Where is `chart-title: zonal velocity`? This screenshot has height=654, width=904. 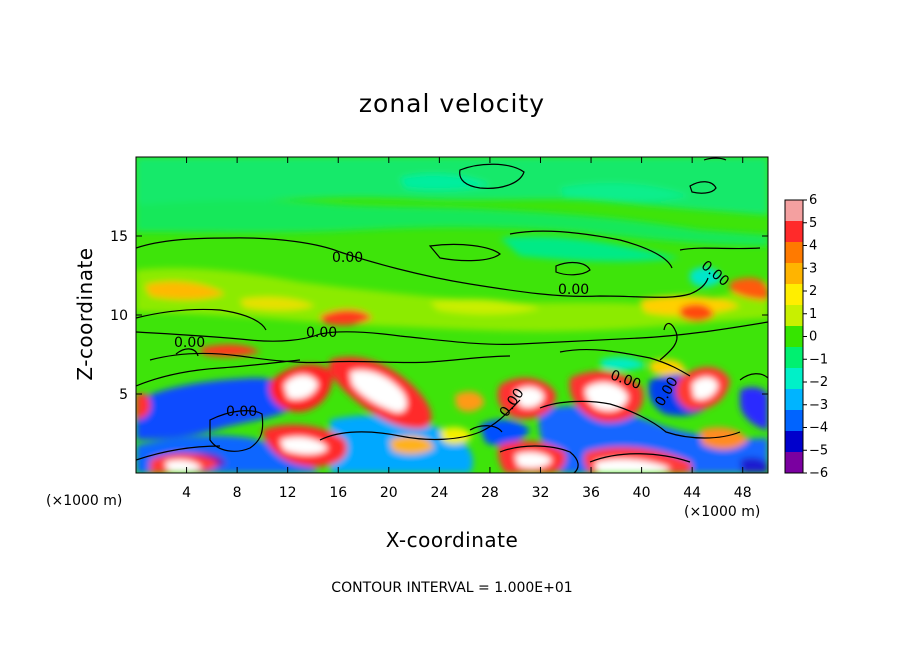 chart-title: zonal velocity is located at coordinates (452, 103).